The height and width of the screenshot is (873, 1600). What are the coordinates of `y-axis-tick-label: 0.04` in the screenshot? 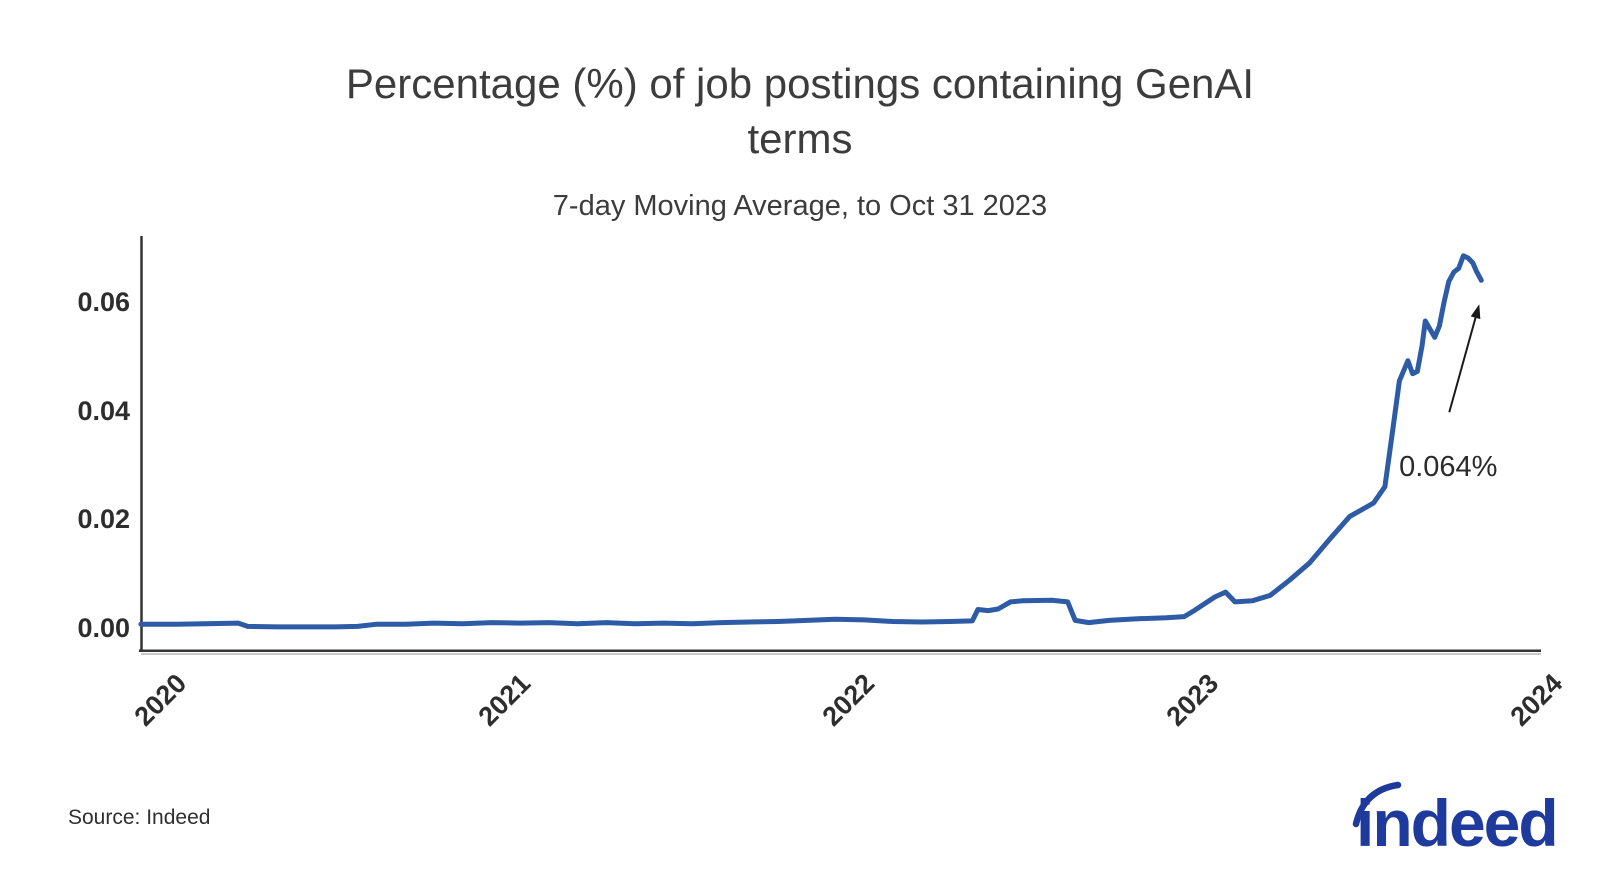 It's located at (103, 410).